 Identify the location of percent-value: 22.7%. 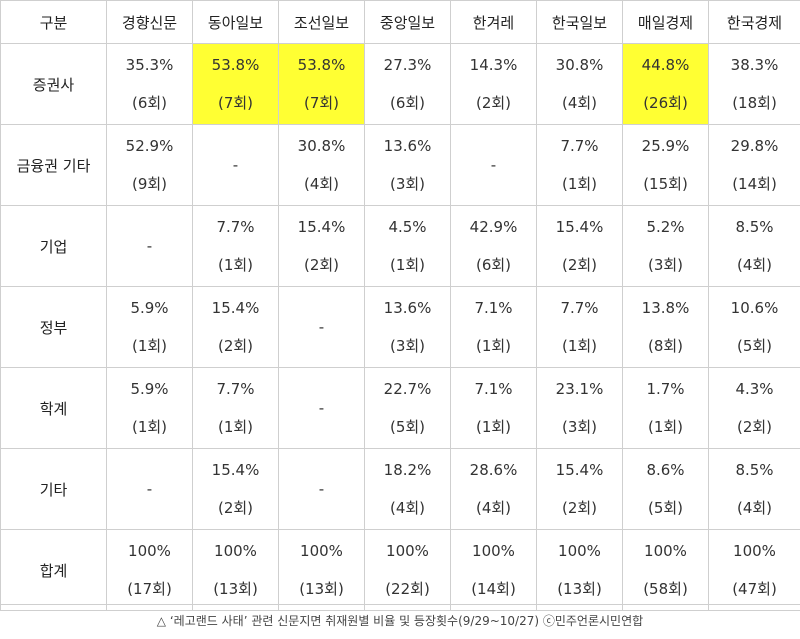
(407, 389).